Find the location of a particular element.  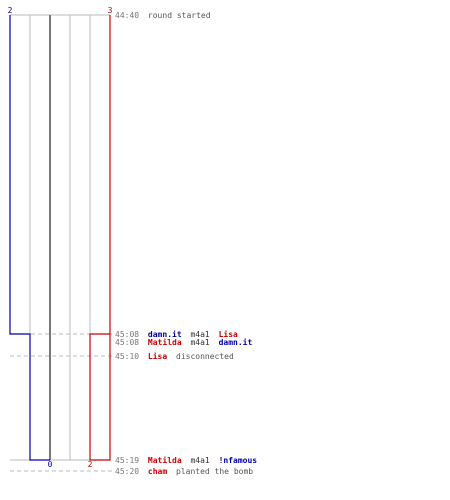

t-end-score: 2 is located at coordinates (90, 464).